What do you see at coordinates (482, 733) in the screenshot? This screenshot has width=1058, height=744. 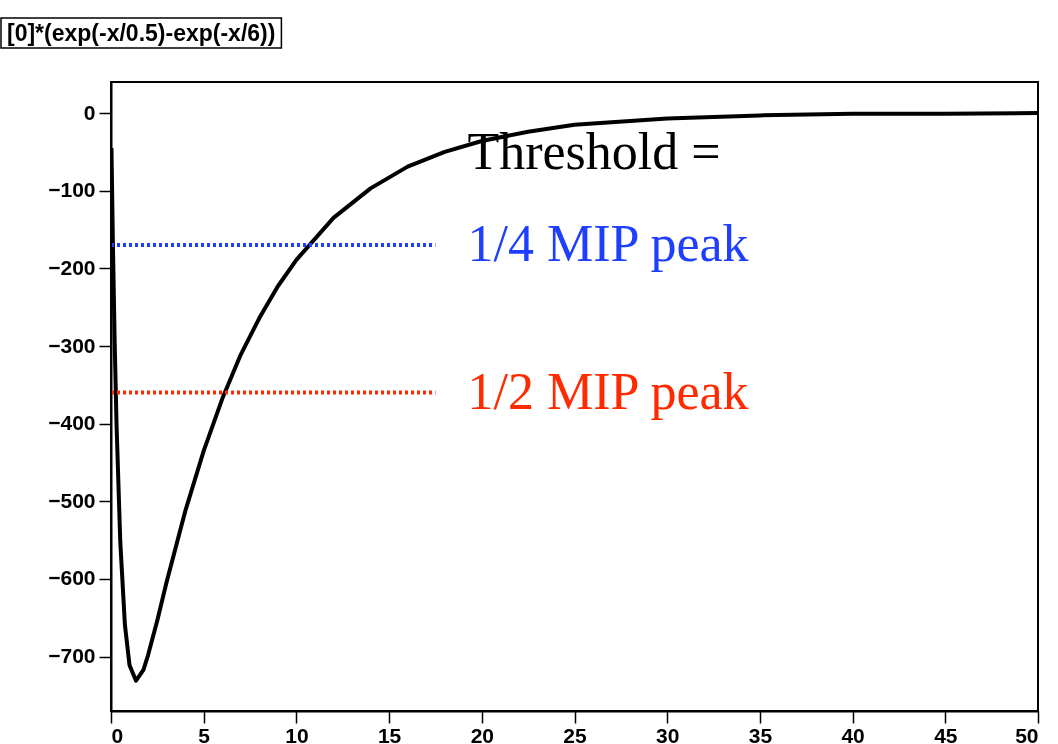 I see `x-tick-label: 20` at bounding box center [482, 733].